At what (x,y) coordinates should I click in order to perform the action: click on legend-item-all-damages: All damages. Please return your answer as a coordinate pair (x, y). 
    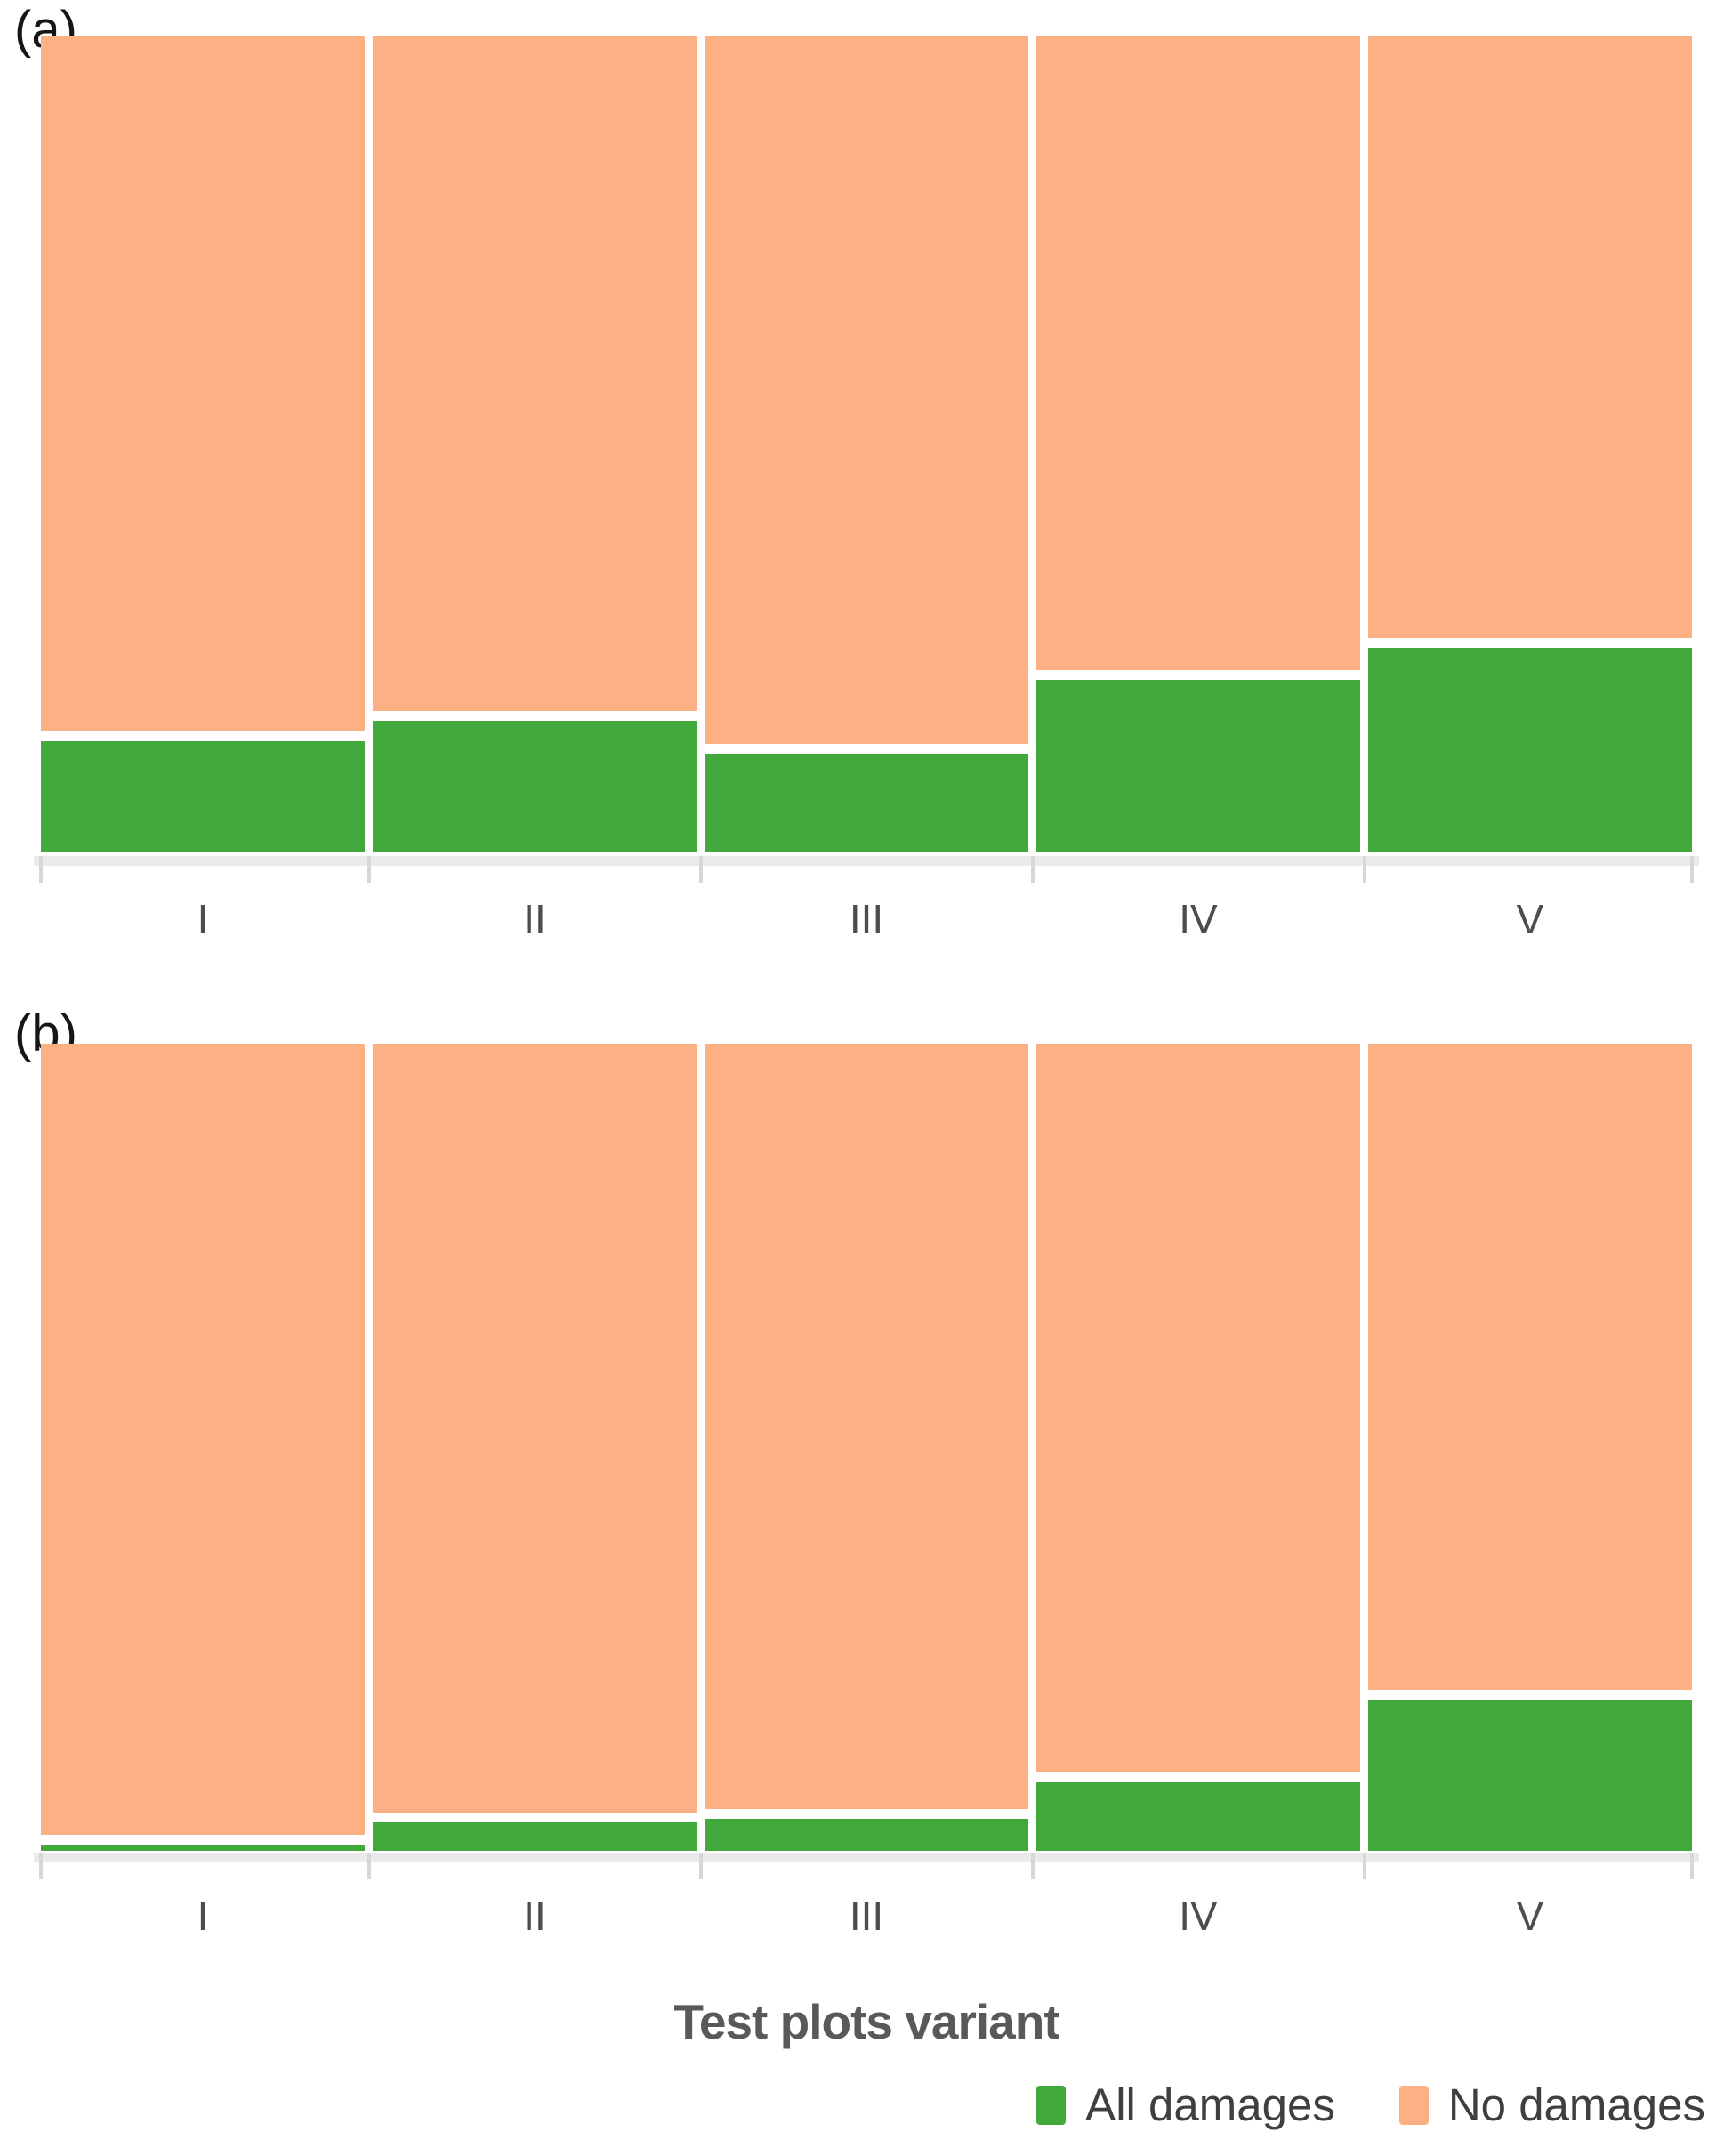
    Looking at the image, I should click on (1185, 2105).